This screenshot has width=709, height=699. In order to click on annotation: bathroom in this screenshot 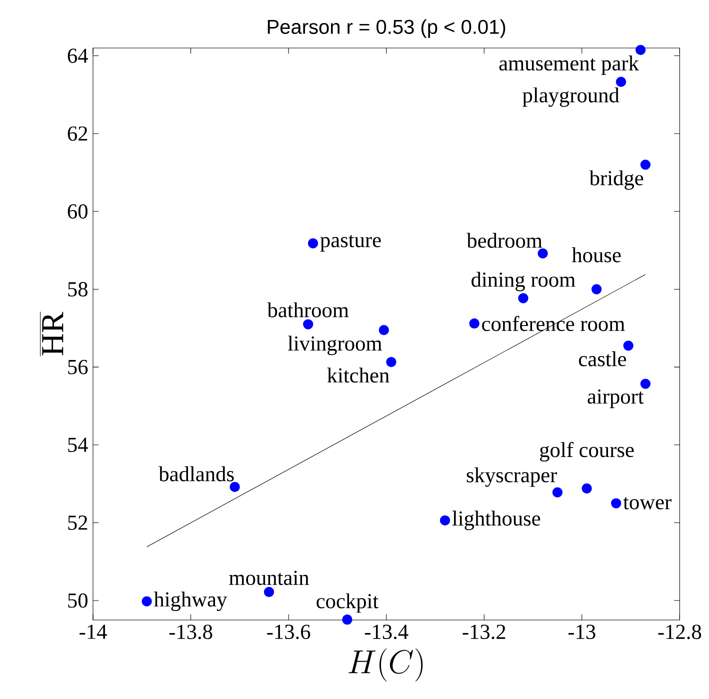, I will do `click(308, 310)`.